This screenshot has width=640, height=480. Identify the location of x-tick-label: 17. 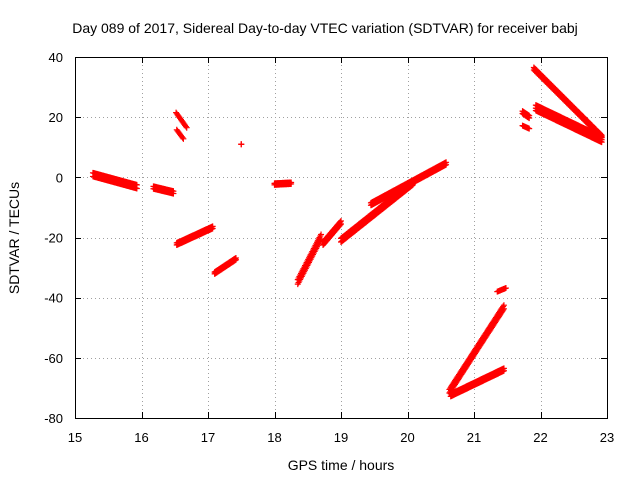
(208, 437).